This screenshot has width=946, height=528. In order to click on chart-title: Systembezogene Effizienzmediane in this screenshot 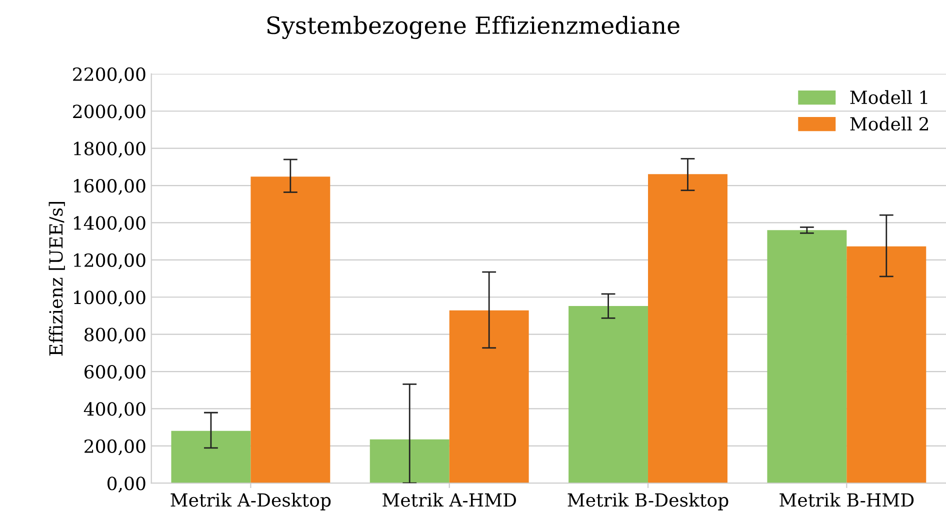, I will do `click(473, 28)`.